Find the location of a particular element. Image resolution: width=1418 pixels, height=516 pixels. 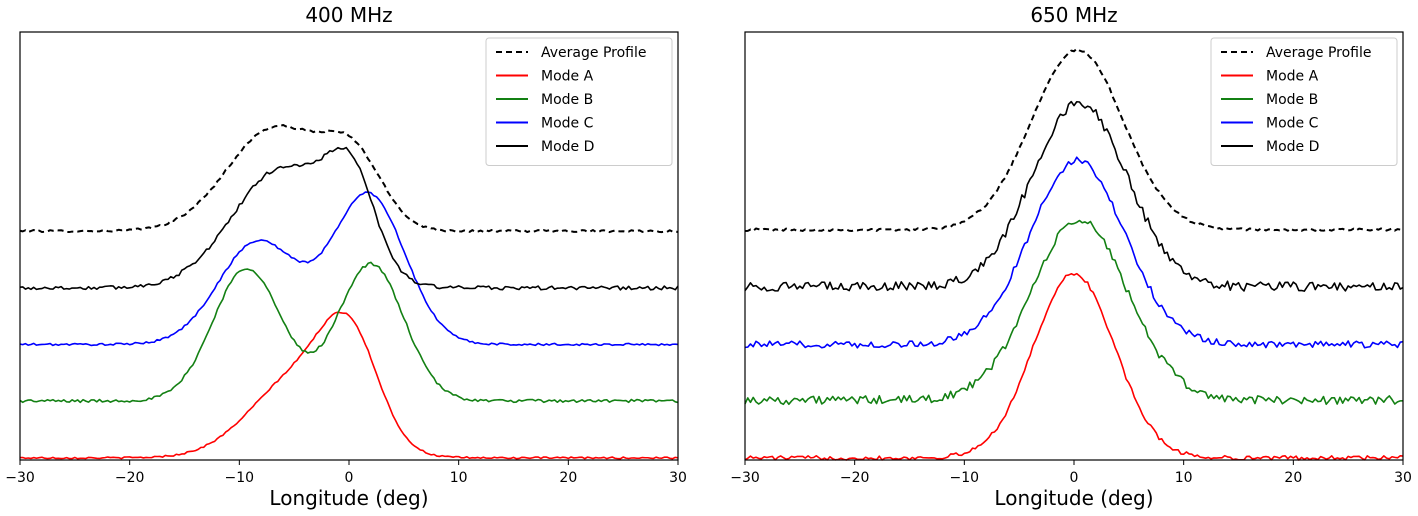

series-line-mode-a is located at coordinates (349, 385).